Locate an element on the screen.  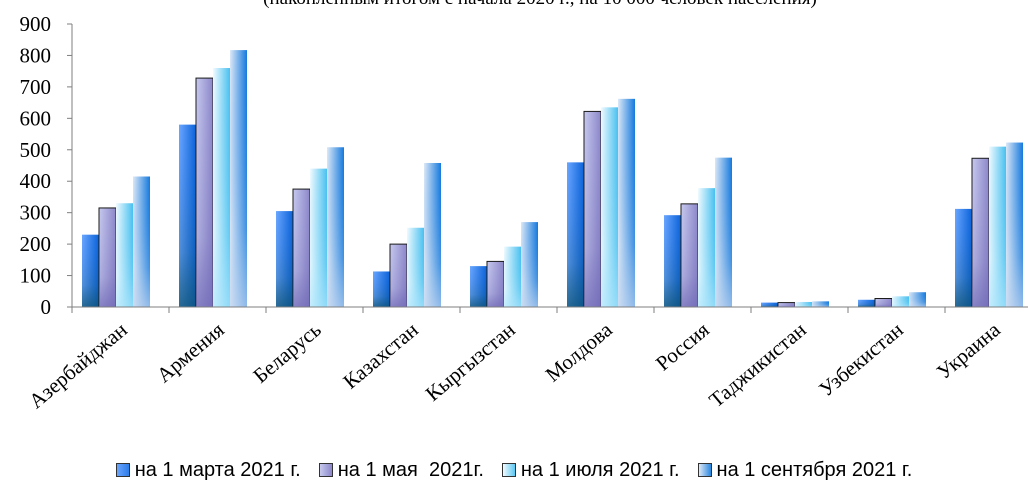
y-tick-label: 900 is located at coordinates (36, 24).